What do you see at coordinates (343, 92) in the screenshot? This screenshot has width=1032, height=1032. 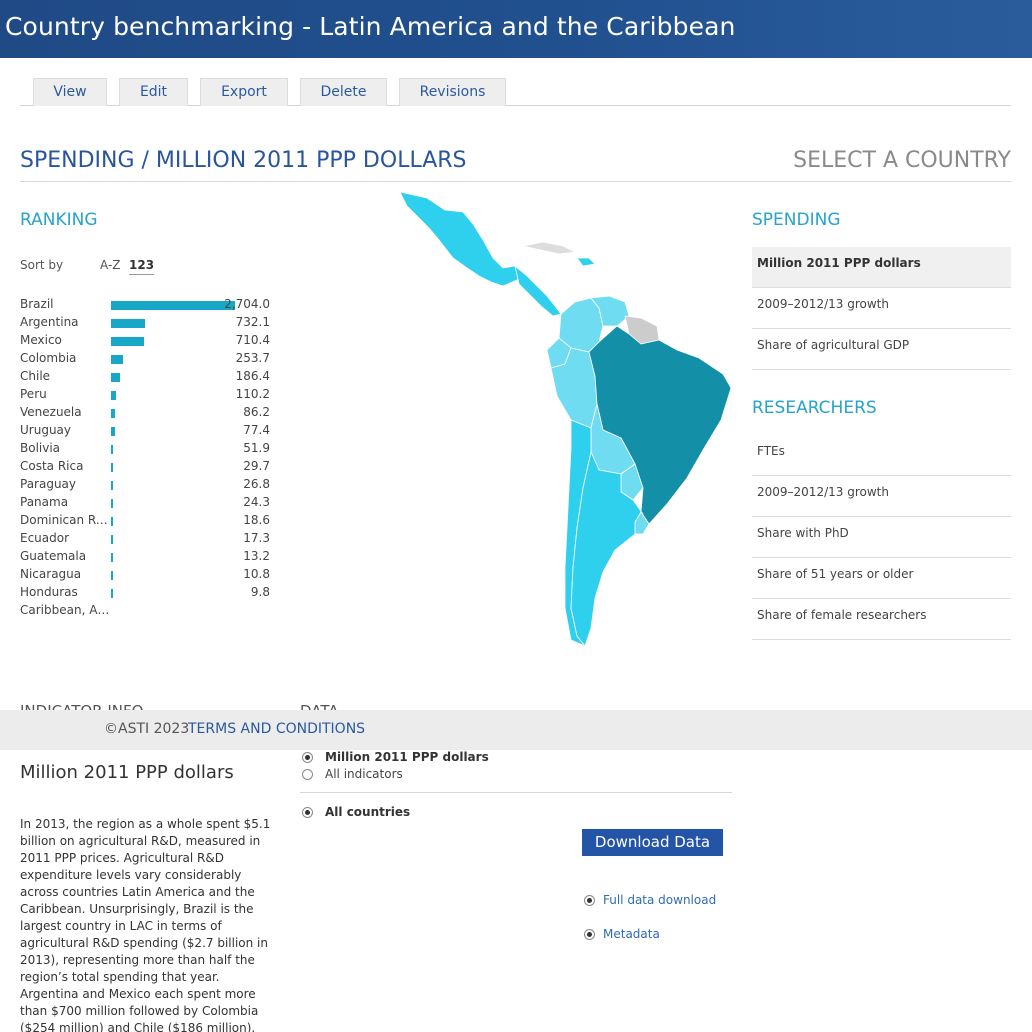 I see `tab-delete: Delete` at bounding box center [343, 92].